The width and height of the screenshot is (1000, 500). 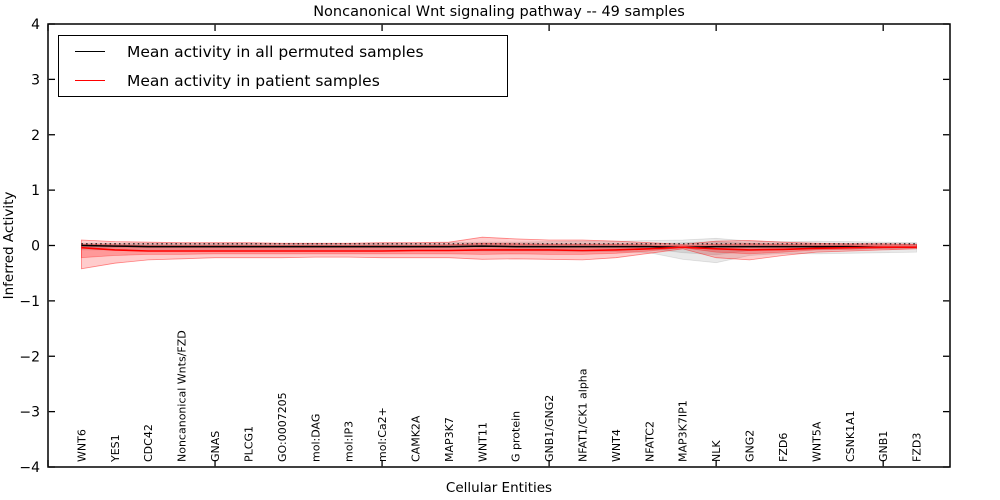 What do you see at coordinates (683, 431) in the screenshot?
I see `x-category-label: MAP3K7IP1` at bounding box center [683, 431].